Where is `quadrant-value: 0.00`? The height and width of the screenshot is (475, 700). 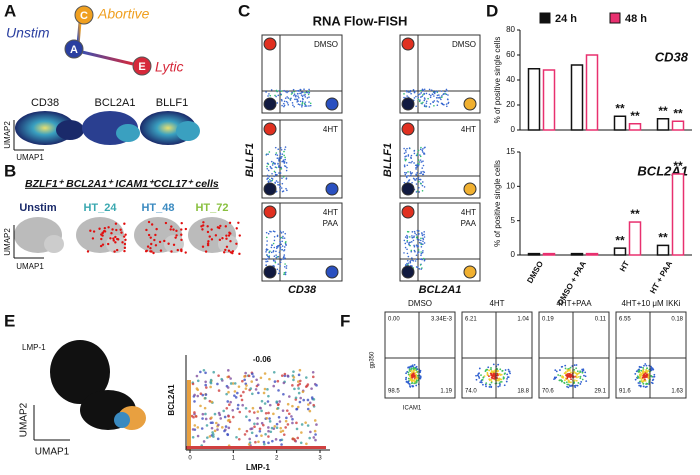 quadrant-value: 0.00 is located at coordinates (394, 320).